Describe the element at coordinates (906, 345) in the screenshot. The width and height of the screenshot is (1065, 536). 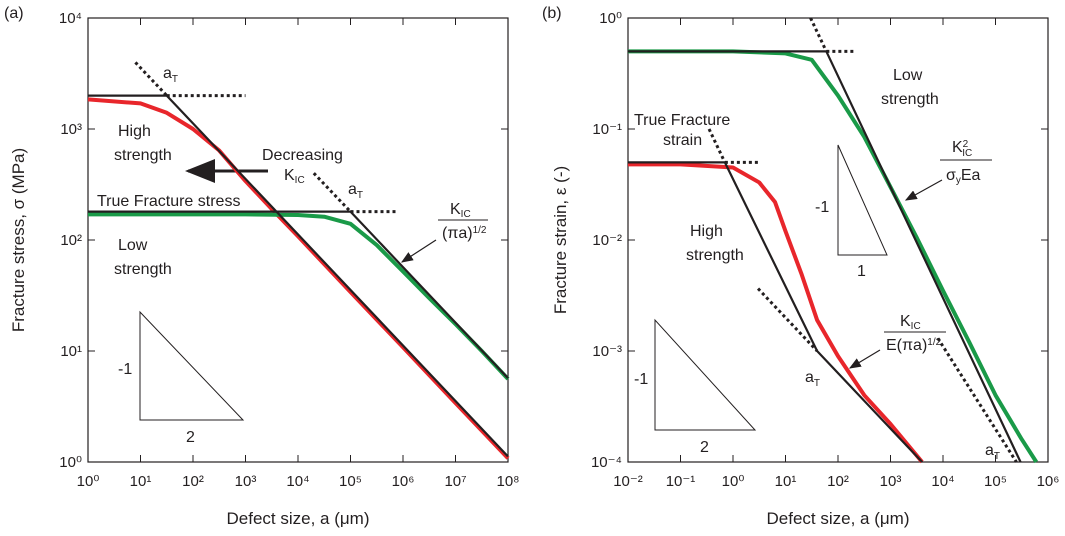
I see `annotation: E(πa)` at that location.